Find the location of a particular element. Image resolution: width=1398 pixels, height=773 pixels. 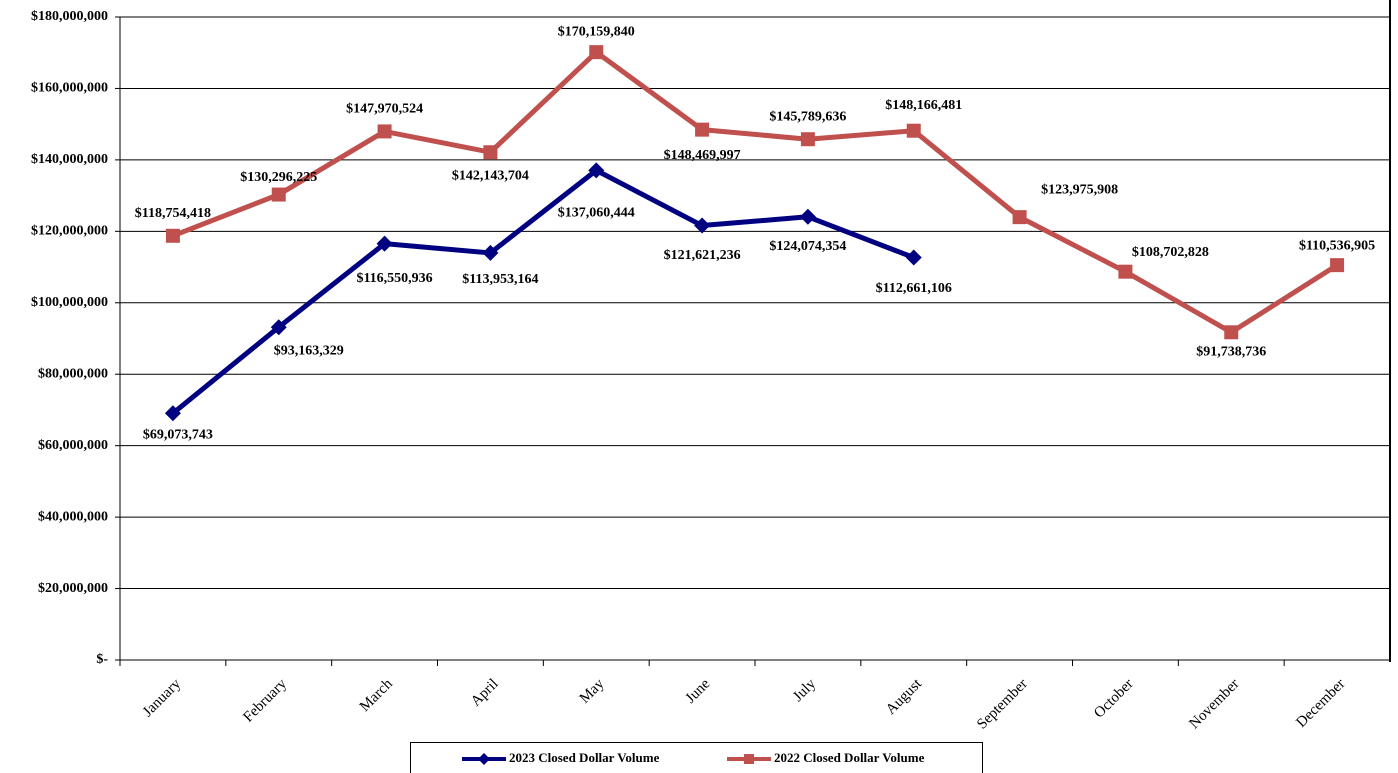

x-tick-label: May is located at coordinates (592, 691).